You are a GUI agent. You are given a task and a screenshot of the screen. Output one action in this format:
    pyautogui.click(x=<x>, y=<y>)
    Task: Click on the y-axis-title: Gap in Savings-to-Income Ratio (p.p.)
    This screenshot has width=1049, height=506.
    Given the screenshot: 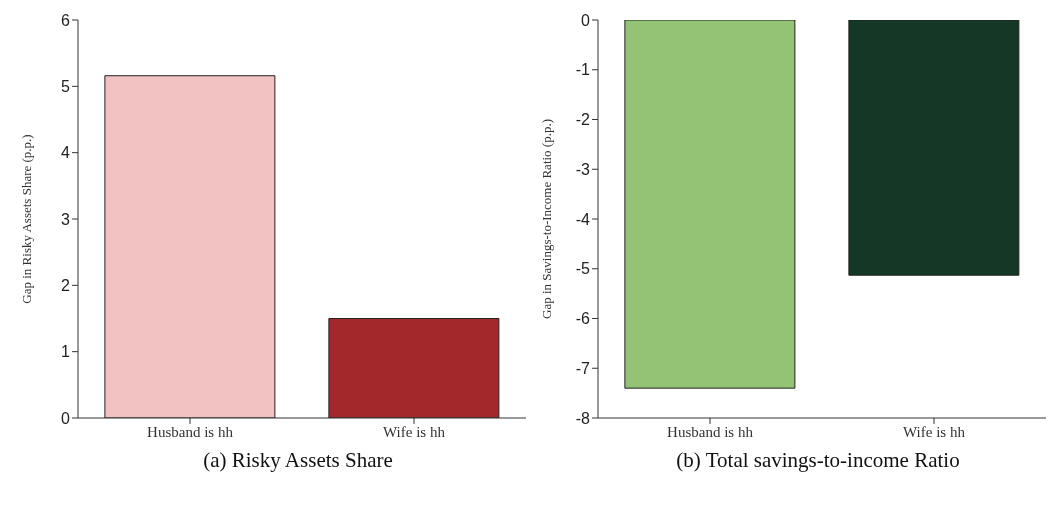 What is the action you would take?
    pyautogui.click(x=546, y=219)
    